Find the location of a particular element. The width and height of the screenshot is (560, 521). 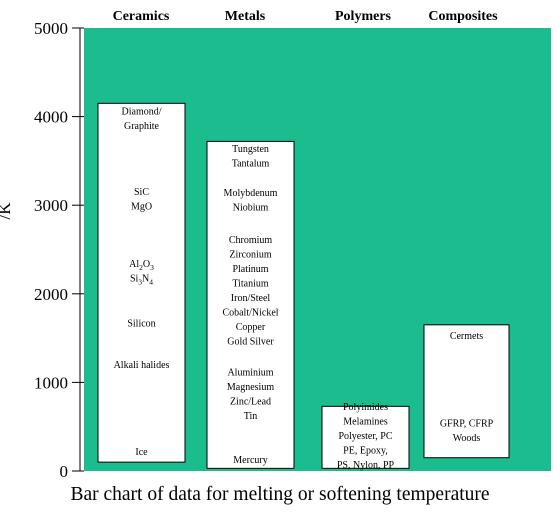

material-label: Alkali halides is located at coordinates (142, 365).